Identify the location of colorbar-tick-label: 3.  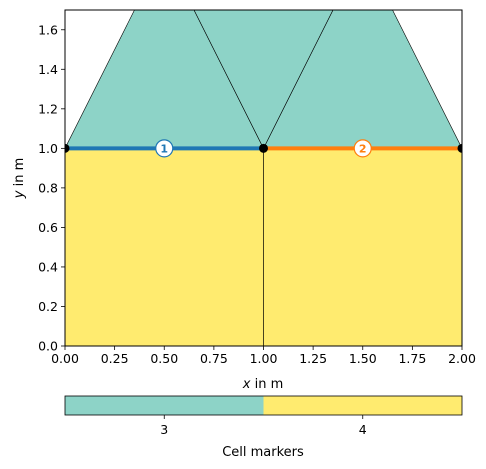
(164, 429).